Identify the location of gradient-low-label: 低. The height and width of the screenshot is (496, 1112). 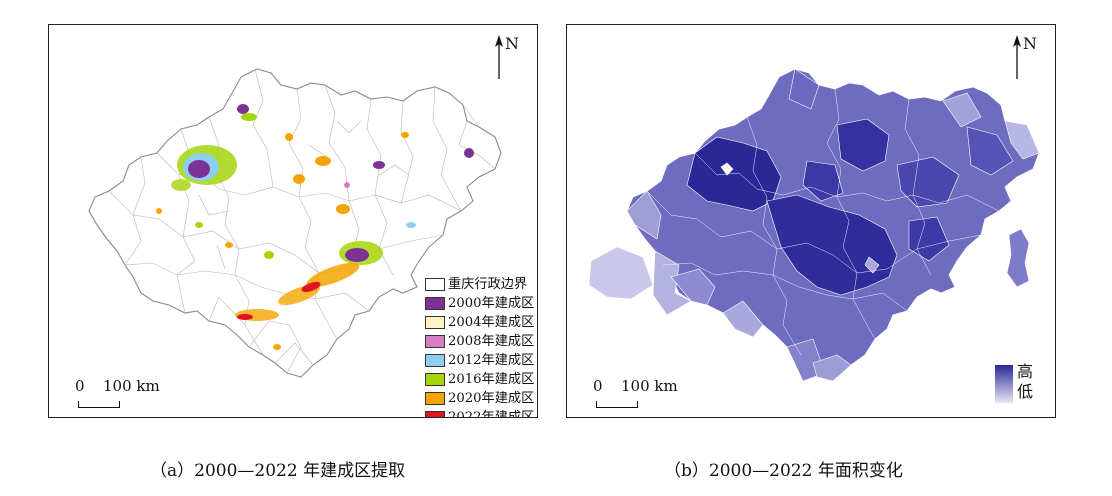
(1025, 391).